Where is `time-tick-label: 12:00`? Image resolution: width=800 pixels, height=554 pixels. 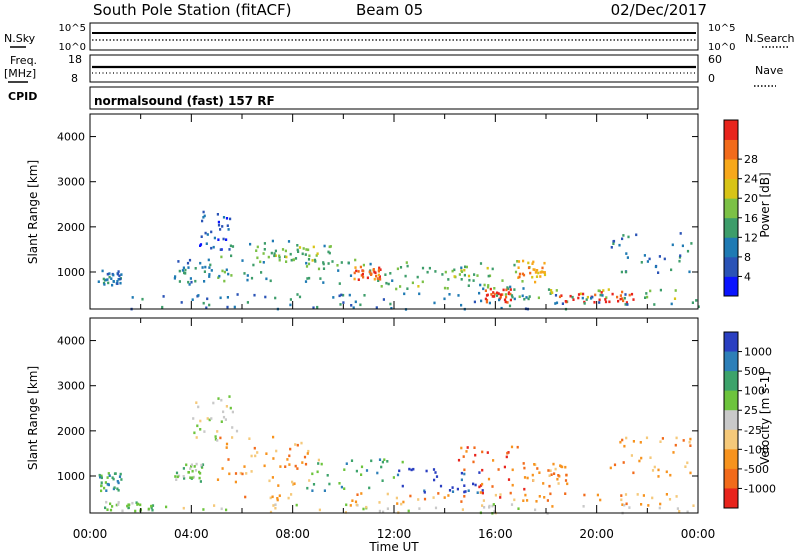 time-tick-label: 12:00 is located at coordinates (394, 534).